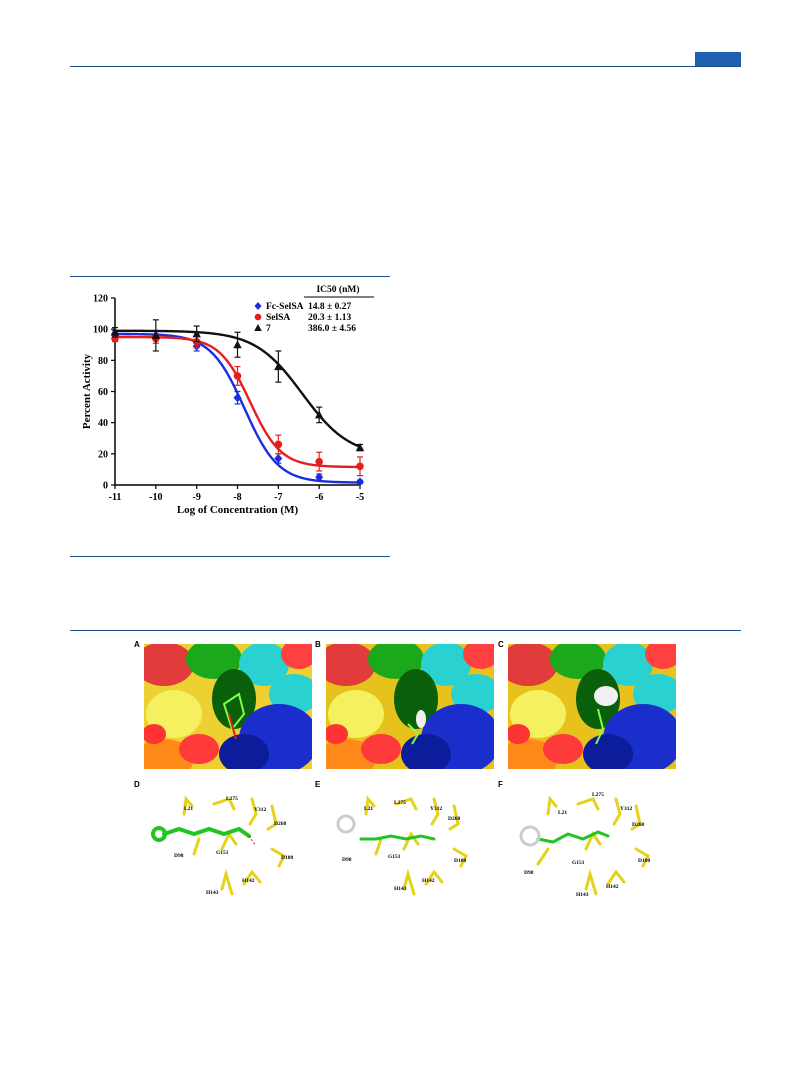  Describe the element at coordinates (405, 630) in the screenshot. I see `figure2-top-rule` at that location.